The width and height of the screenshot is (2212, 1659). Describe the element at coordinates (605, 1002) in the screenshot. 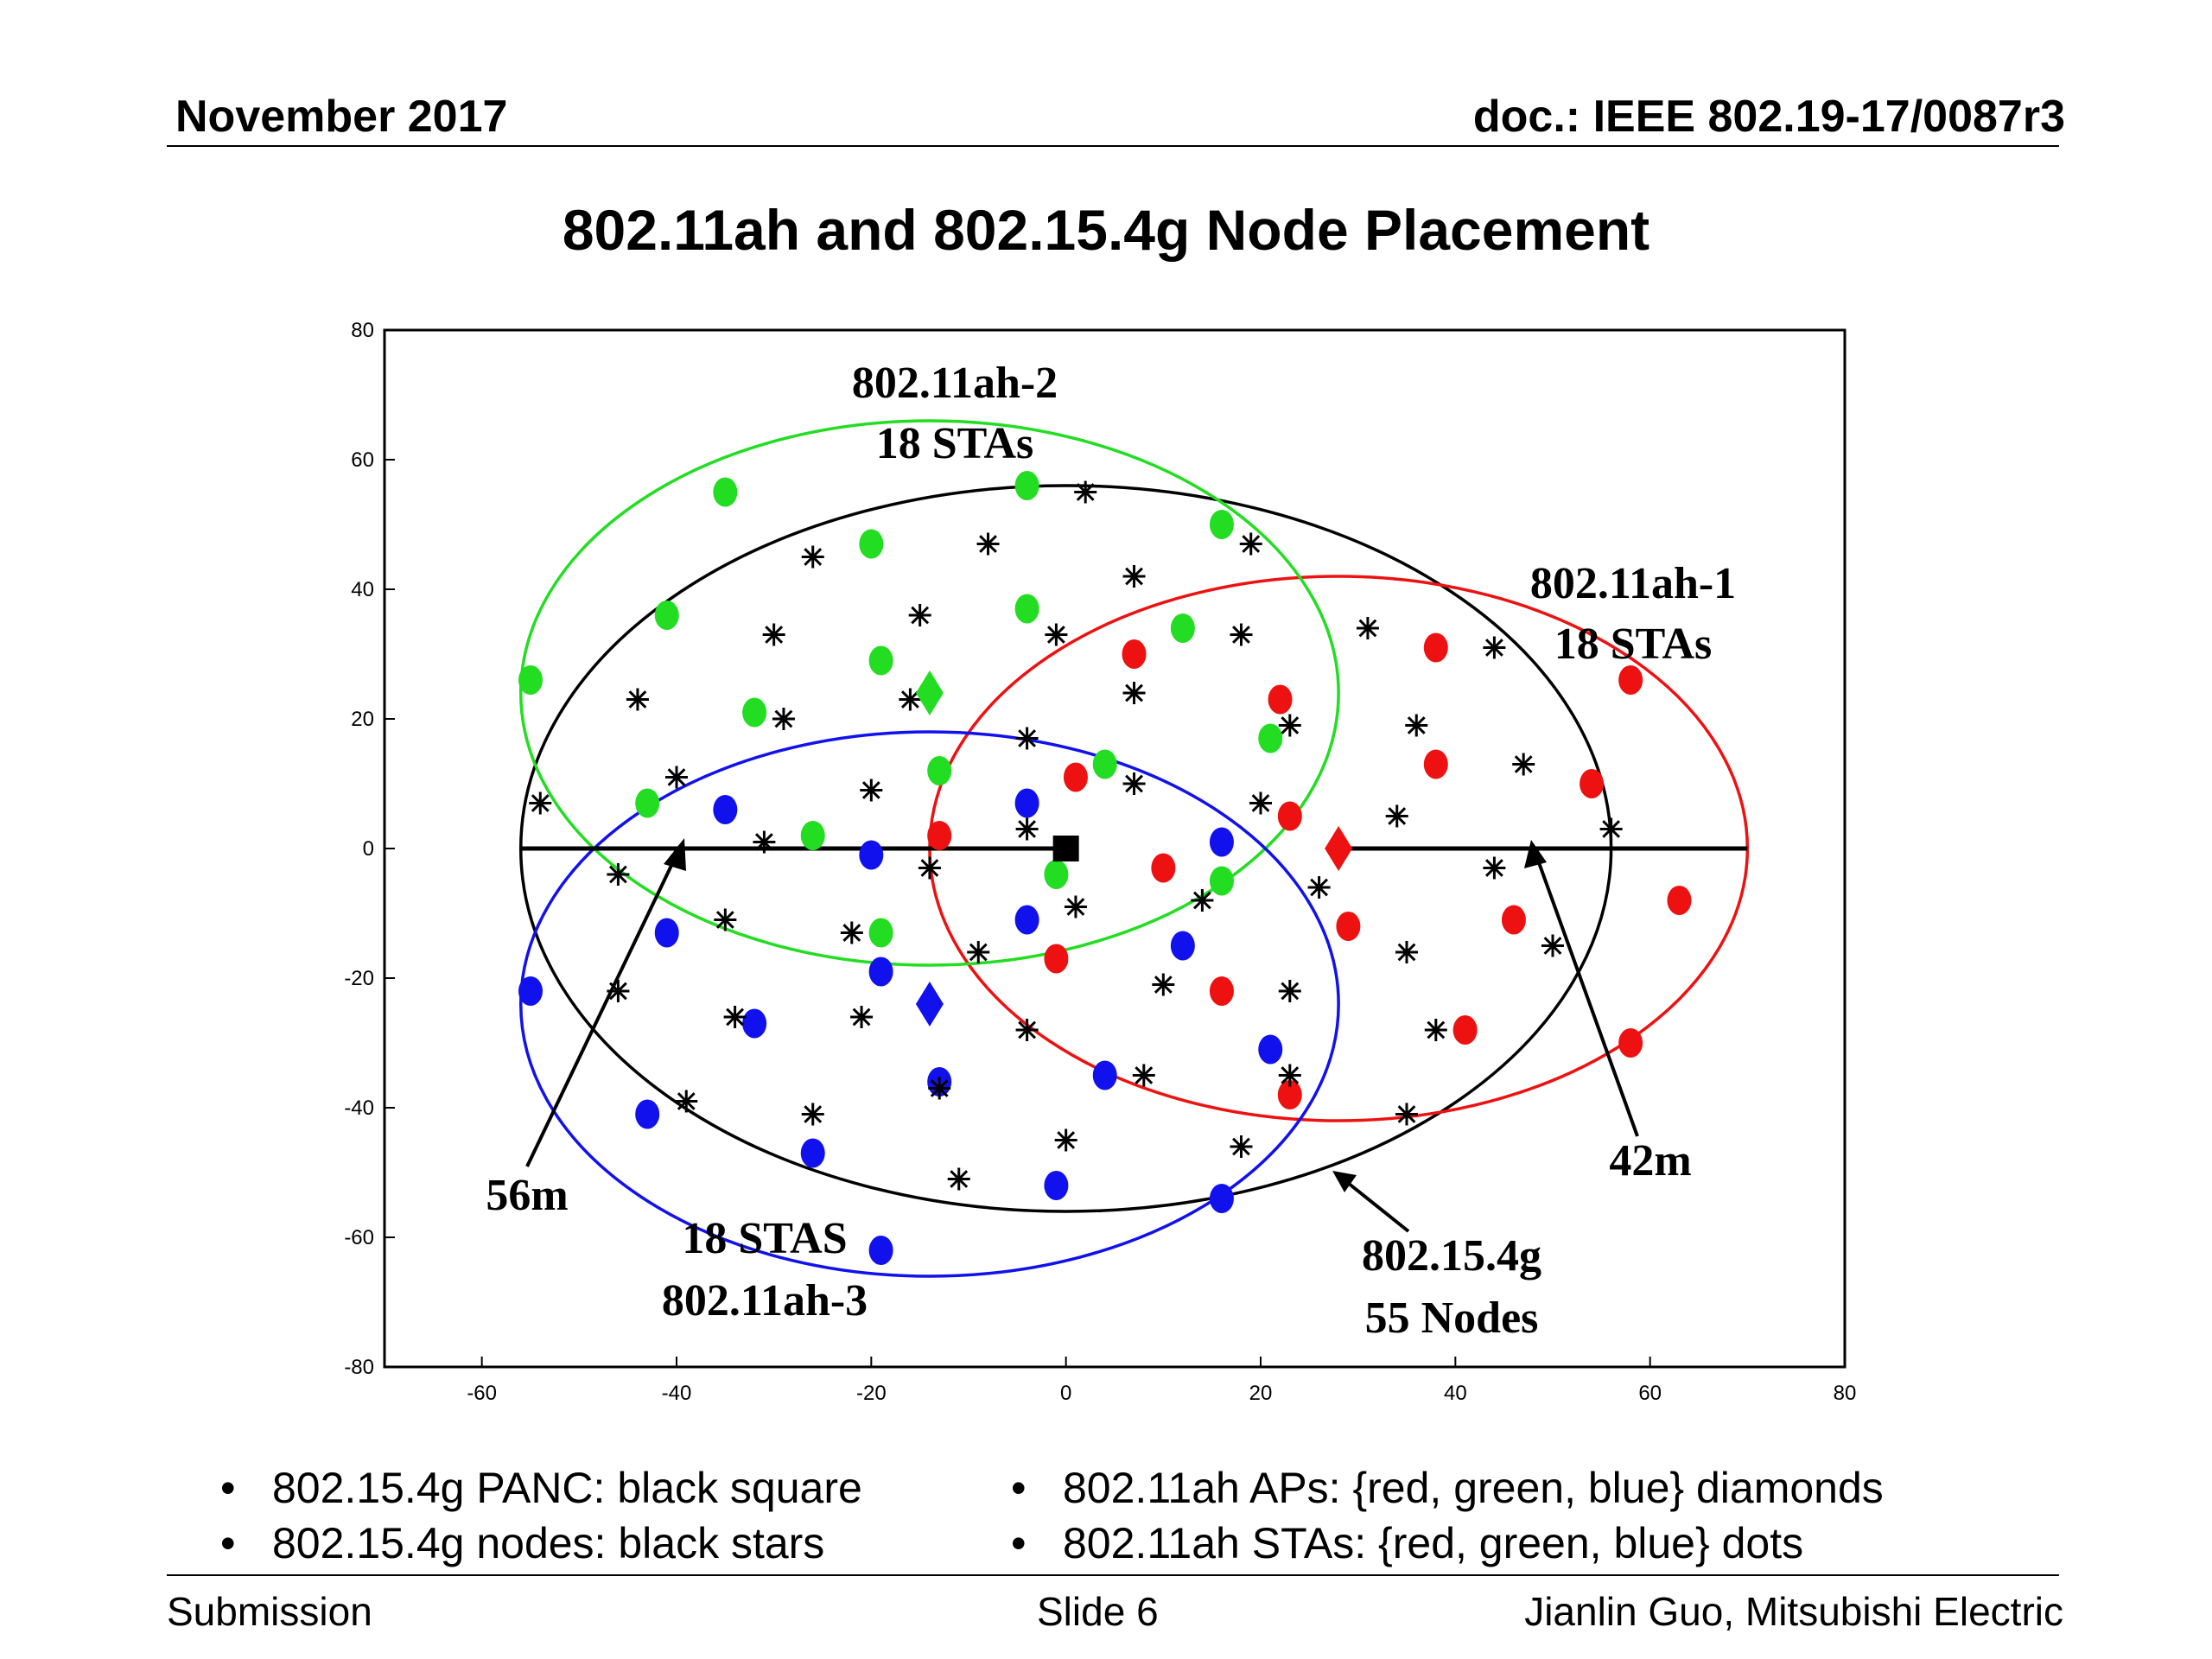

I see `arrow-56m` at that location.